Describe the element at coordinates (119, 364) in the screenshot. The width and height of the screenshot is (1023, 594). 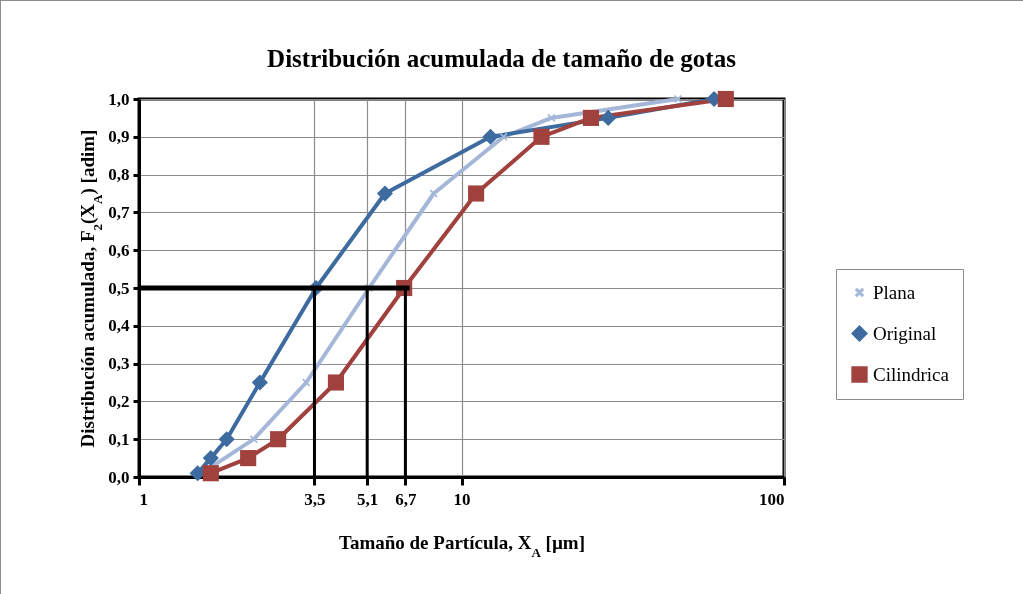
I see `y-tick-label: 0,3` at that location.